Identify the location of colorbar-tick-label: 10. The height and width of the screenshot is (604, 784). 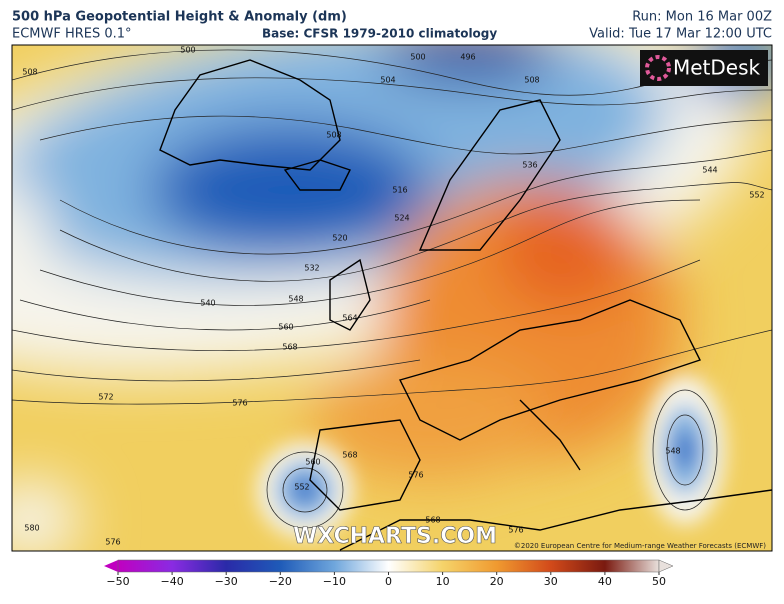
(443, 581).